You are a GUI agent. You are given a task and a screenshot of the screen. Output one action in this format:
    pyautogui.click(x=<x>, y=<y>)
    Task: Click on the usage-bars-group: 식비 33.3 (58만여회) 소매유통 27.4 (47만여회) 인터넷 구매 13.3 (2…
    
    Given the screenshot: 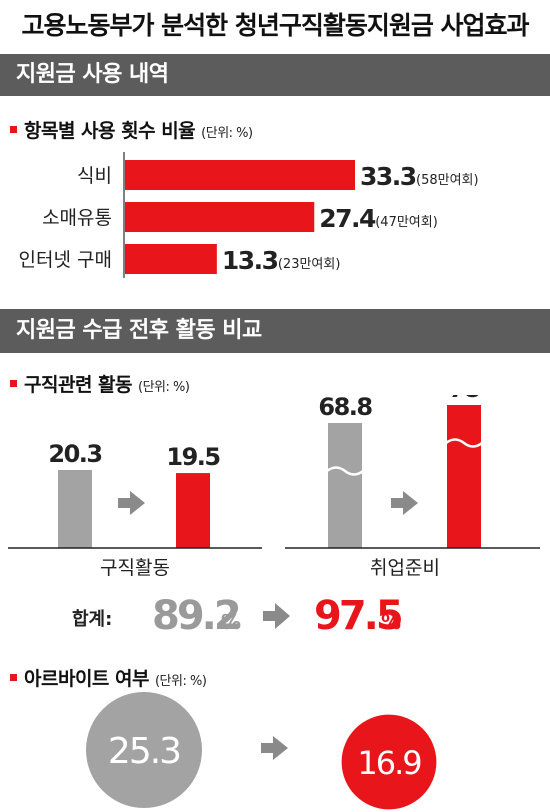 What is the action you would take?
    pyautogui.click(x=249, y=217)
    